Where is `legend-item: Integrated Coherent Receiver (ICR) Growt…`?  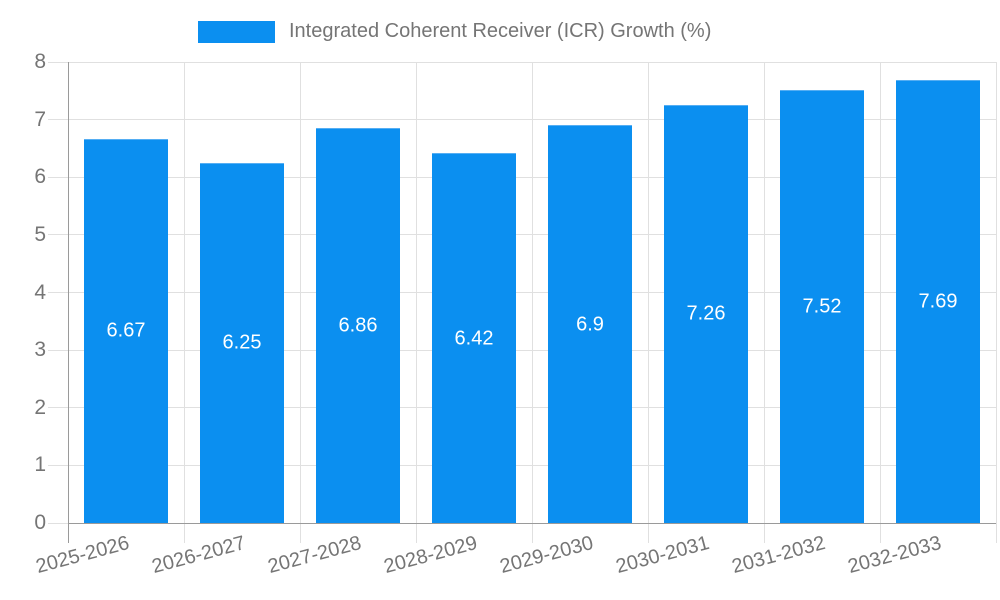
legend-item: Integrated Coherent Receiver (ICR) Growt… is located at coordinates (454, 31).